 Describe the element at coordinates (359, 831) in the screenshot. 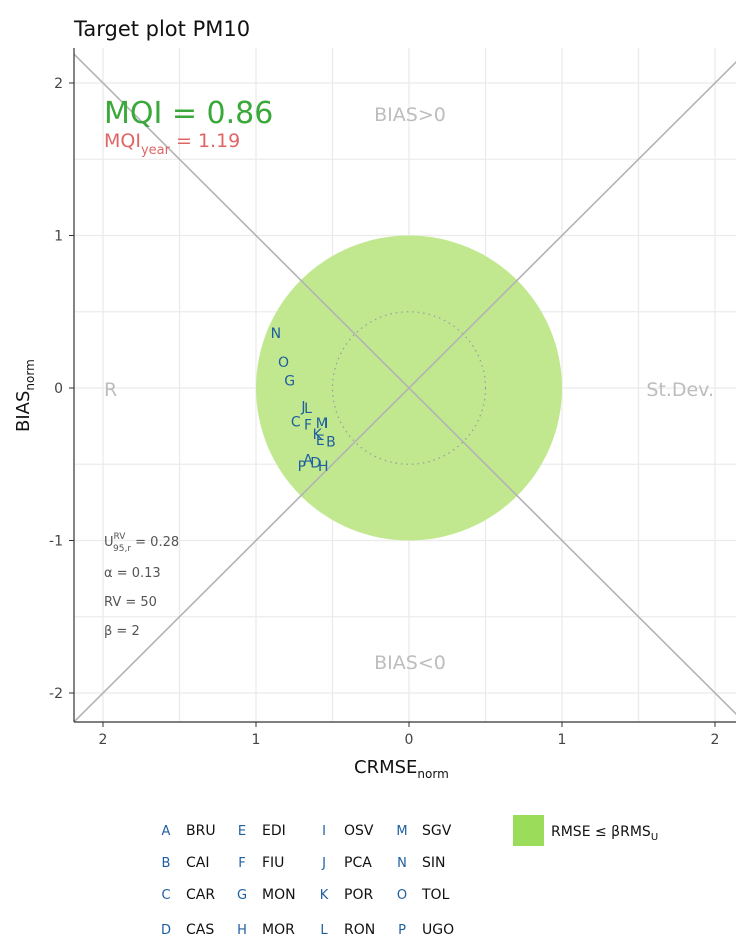

I see `legend-name: OSV` at that location.